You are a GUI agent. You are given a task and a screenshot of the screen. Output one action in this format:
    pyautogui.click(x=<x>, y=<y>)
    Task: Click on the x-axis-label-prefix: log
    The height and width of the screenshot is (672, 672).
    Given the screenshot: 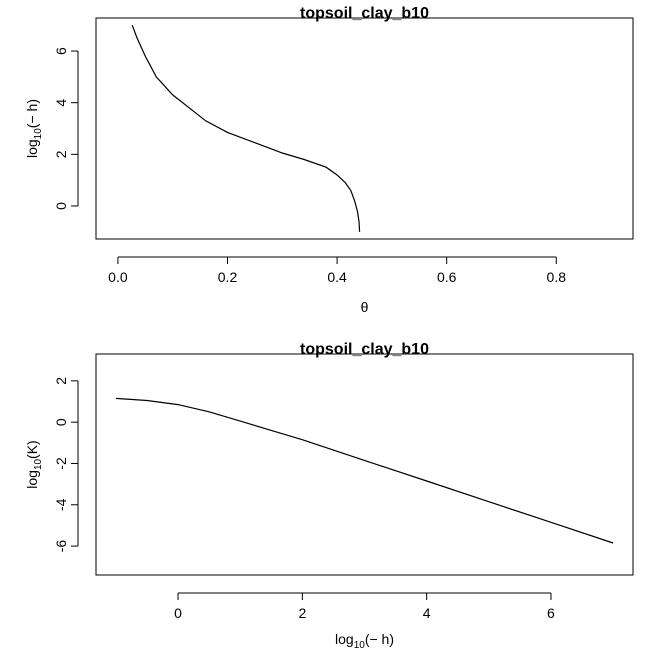 What is the action you would take?
    pyautogui.click(x=344, y=639)
    